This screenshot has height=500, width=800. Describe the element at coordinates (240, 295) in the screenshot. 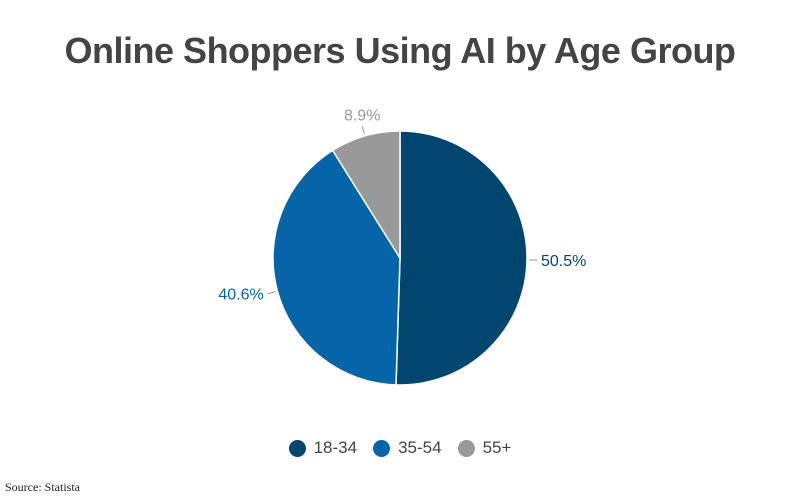

I see `data-label: 40.6%` at that location.